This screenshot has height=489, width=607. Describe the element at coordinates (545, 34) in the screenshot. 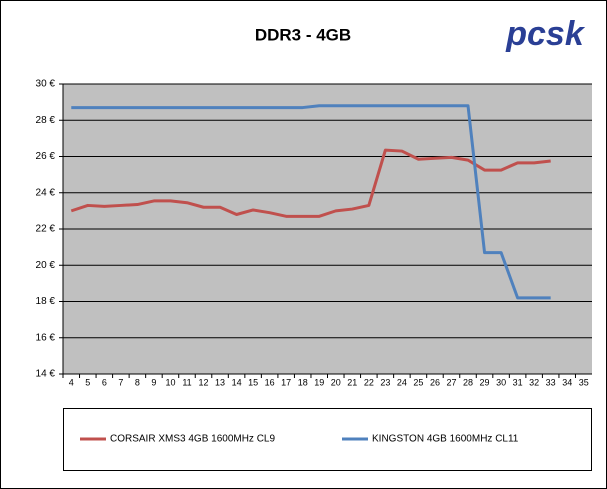

I see `logo: pcsk` at that location.